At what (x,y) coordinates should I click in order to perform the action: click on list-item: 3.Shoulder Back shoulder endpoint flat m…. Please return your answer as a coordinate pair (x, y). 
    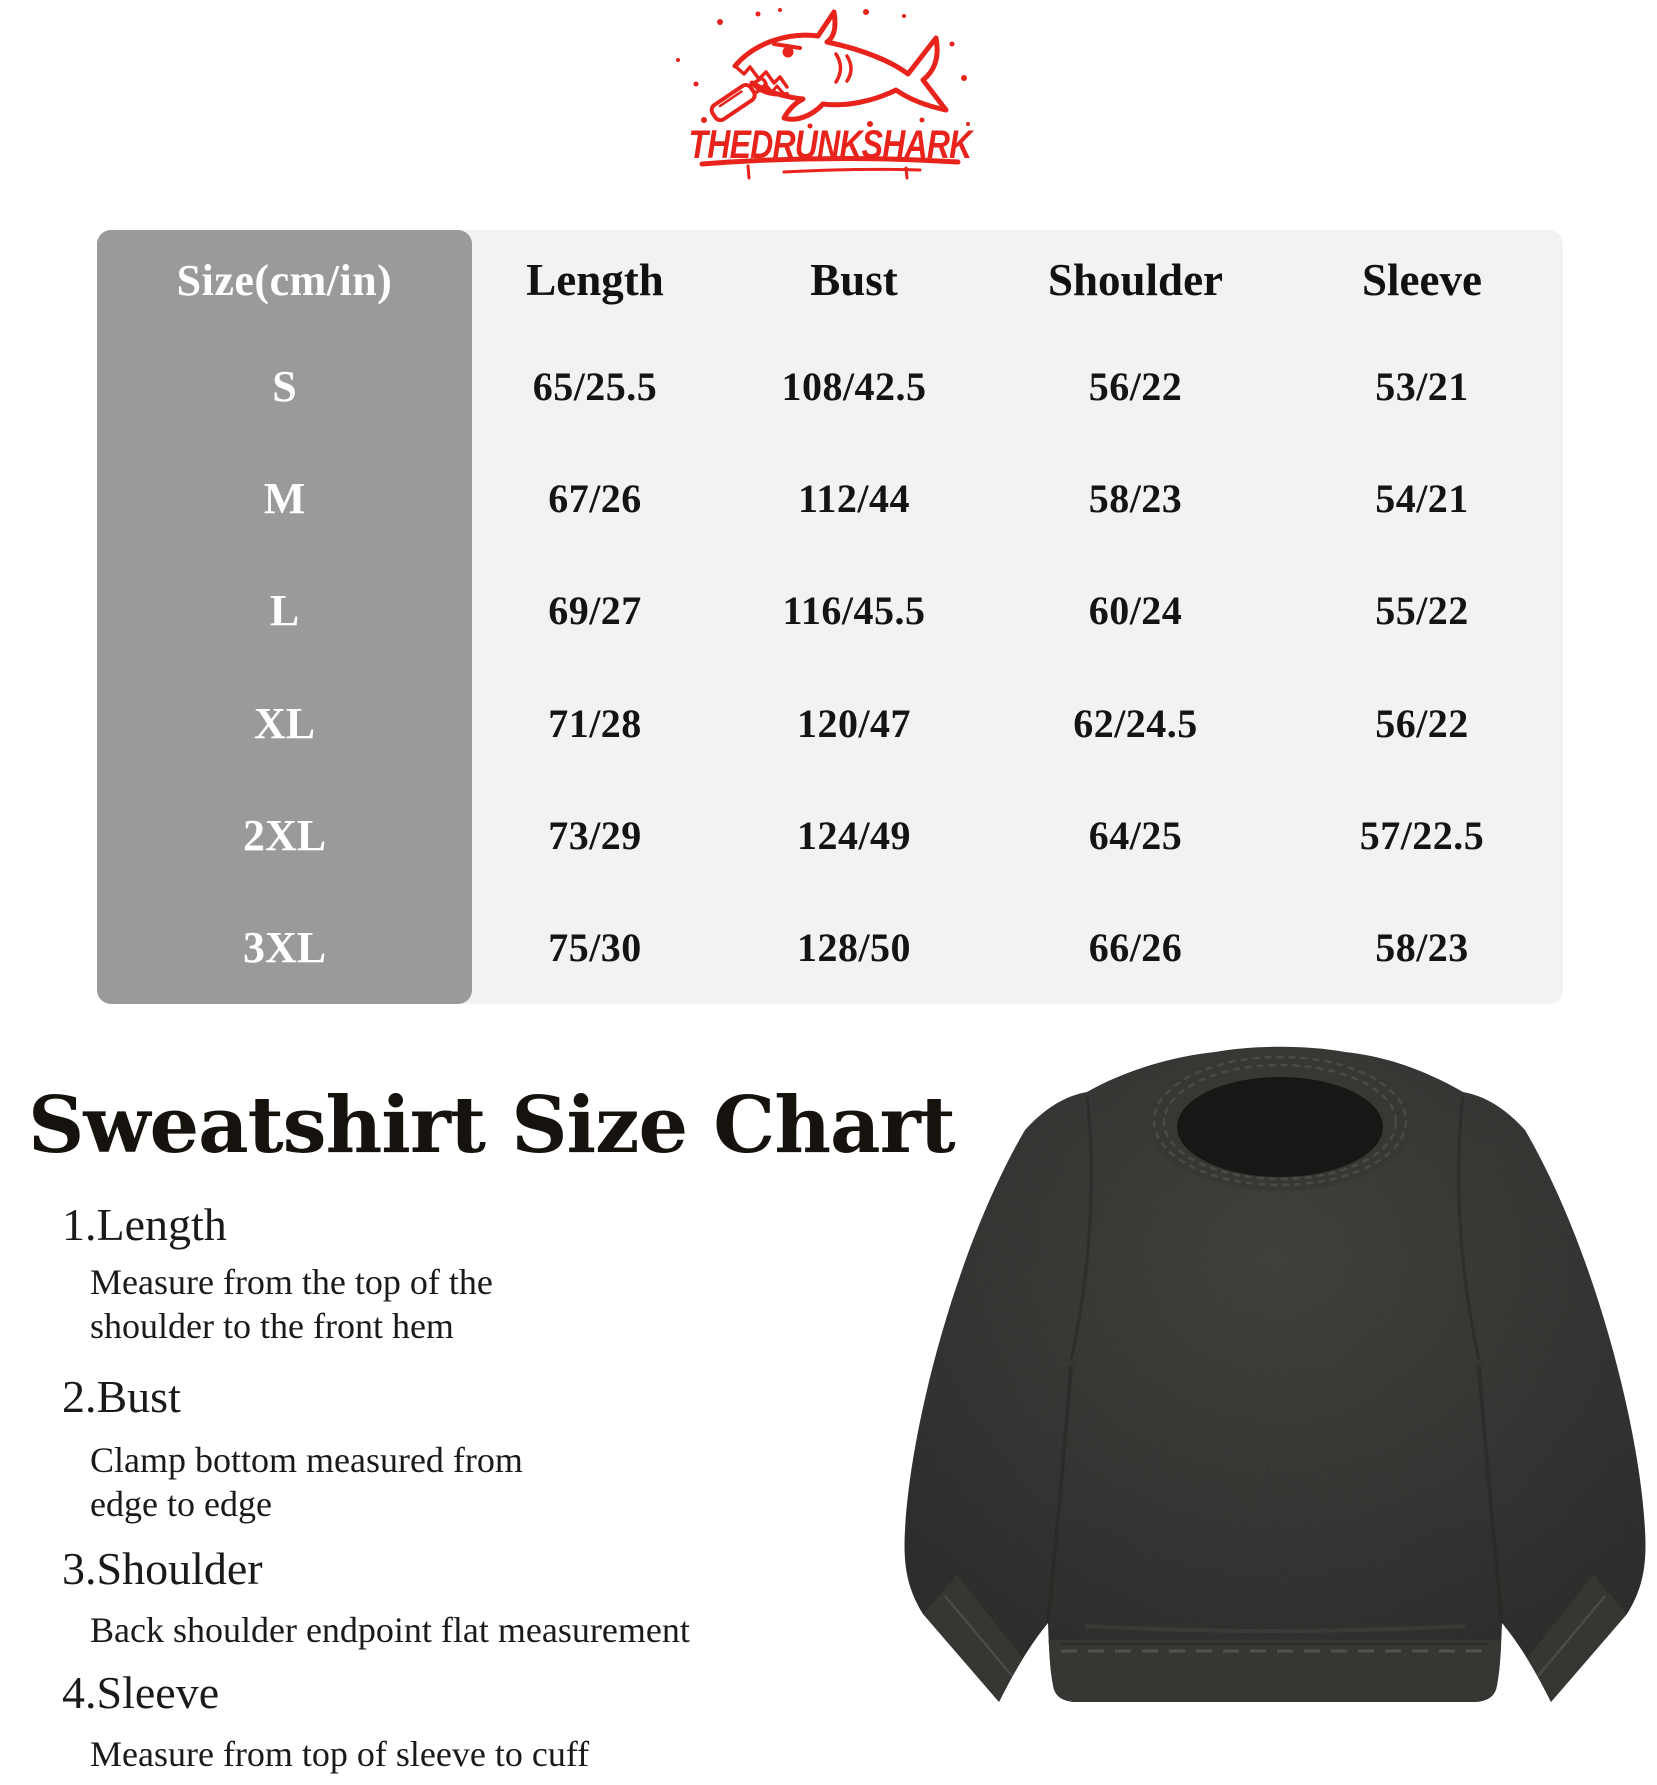
    Looking at the image, I should click on (462, 1596).